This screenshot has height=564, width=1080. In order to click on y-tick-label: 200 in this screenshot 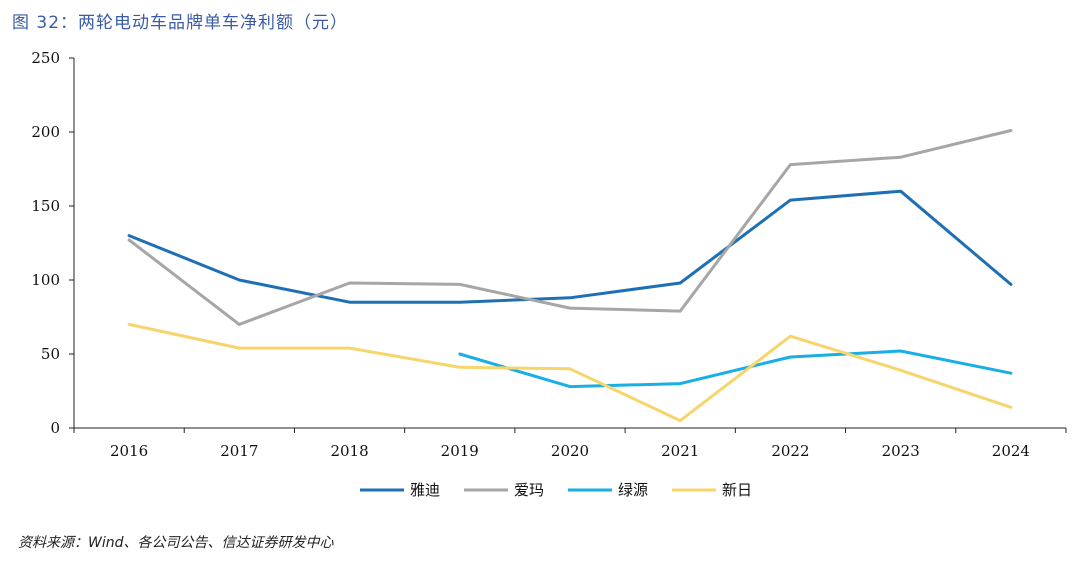, I will do `click(45, 132)`.